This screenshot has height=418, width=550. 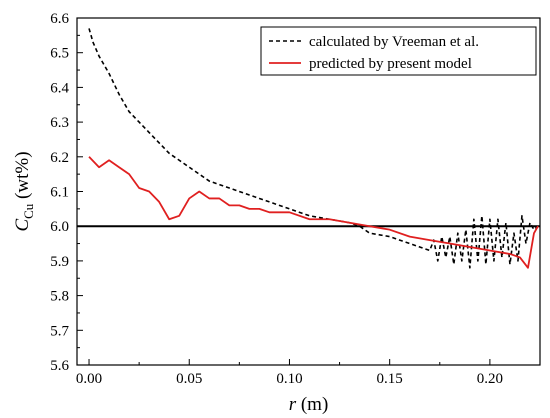 What do you see at coordinates (59, 262) in the screenshot?
I see `y-tick-label: 5.9` at bounding box center [59, 262].